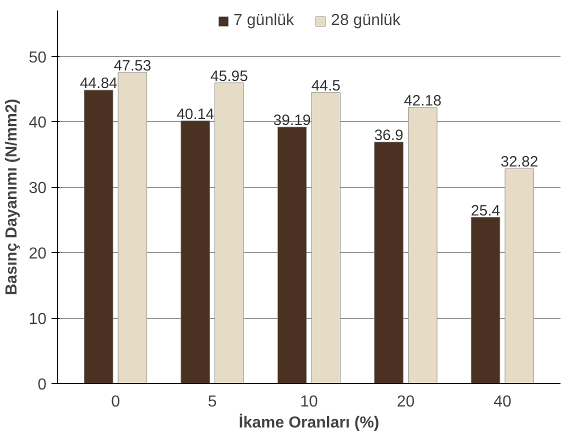 The height and width of the screenshot is (439, 585). I want to click on data-label: 44.84, so click(99, 83).